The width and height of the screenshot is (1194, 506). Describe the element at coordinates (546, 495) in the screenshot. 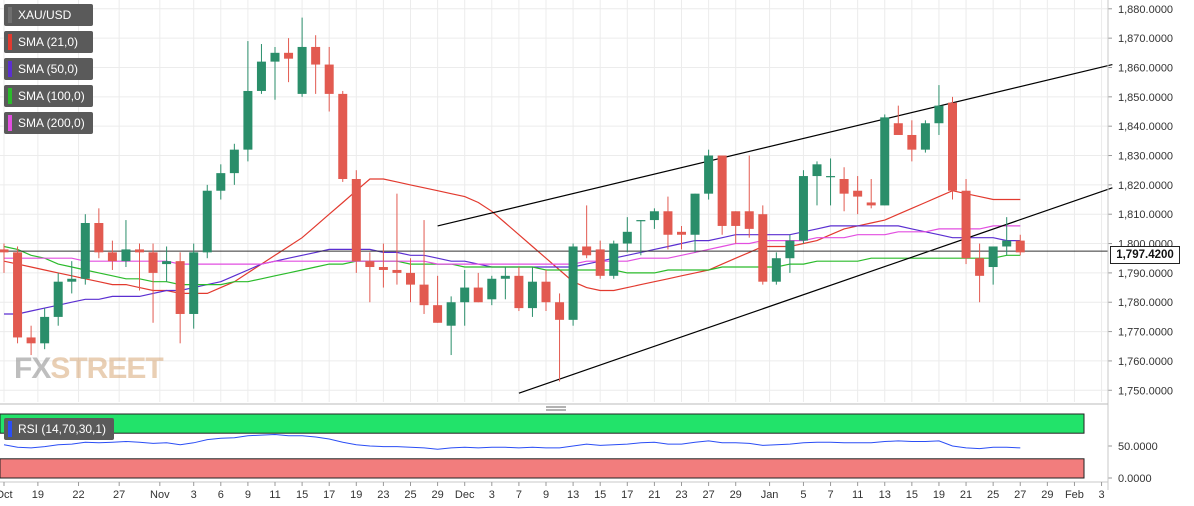

I see `time-tick-label: 9` at that location.